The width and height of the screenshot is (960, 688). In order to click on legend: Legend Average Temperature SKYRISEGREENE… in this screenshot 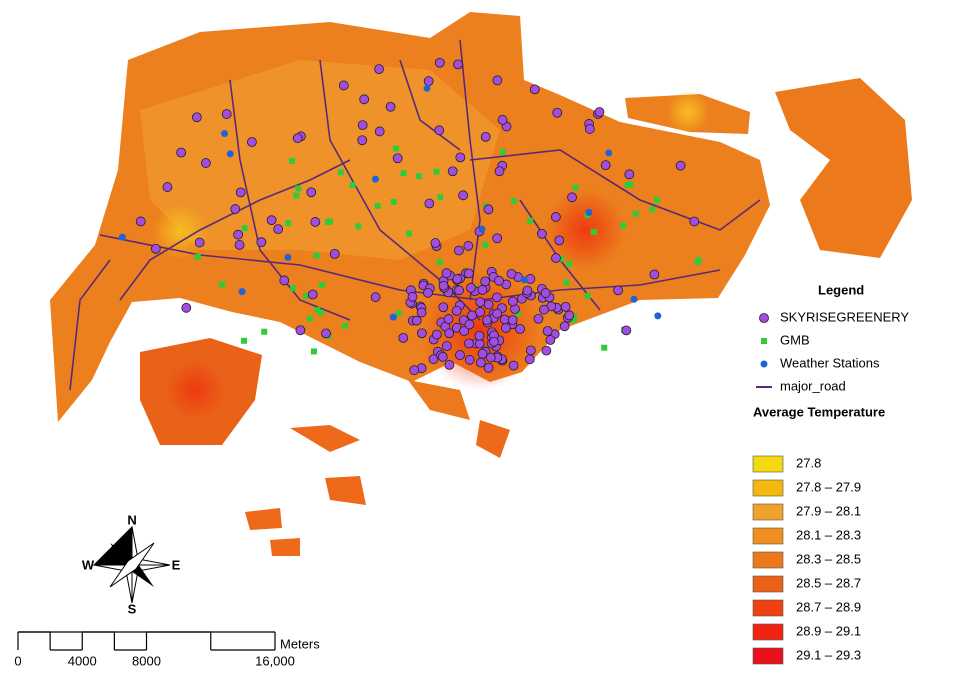, I will do `click(830, 473)`.